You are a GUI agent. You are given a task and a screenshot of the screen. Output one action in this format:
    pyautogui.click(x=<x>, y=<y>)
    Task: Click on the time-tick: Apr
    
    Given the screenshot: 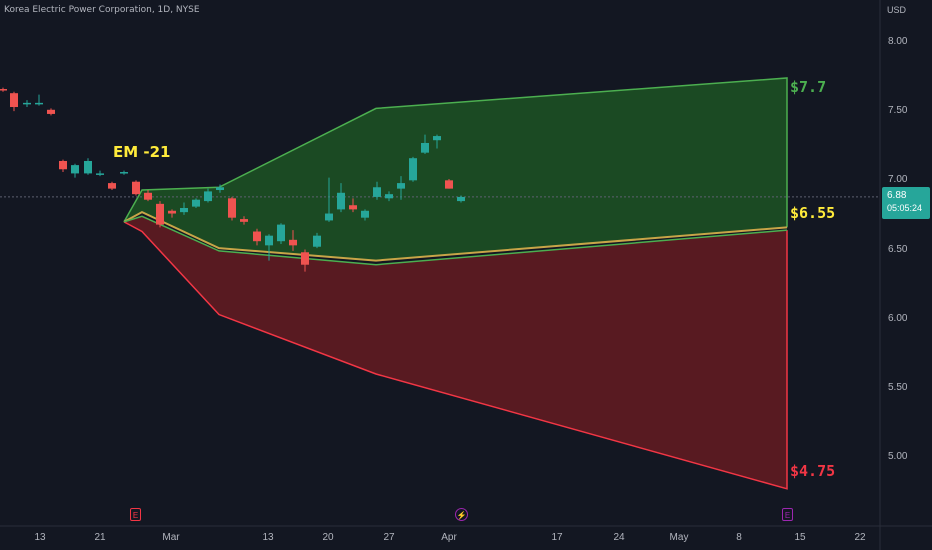 What is the action you would take?
    pyautogui.click(x=449, y=537)
    